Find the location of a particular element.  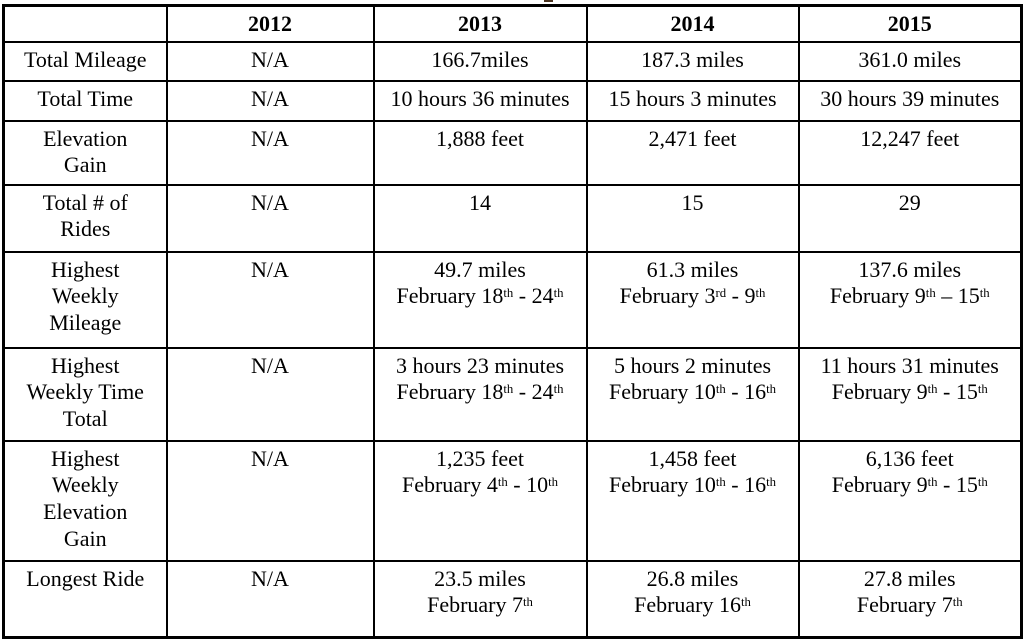

row-label: Highest Weekly Mileage is located at coordinates (85, 299).